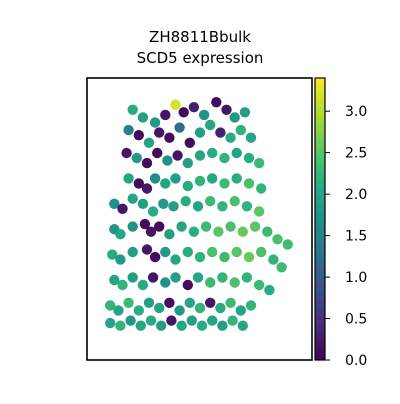 The width and height of the screenshot is (400, 404). Describe the element at coordinates (356, 195) in the screenshot. I see `colorbar-tick-label: 2.0` at that location.